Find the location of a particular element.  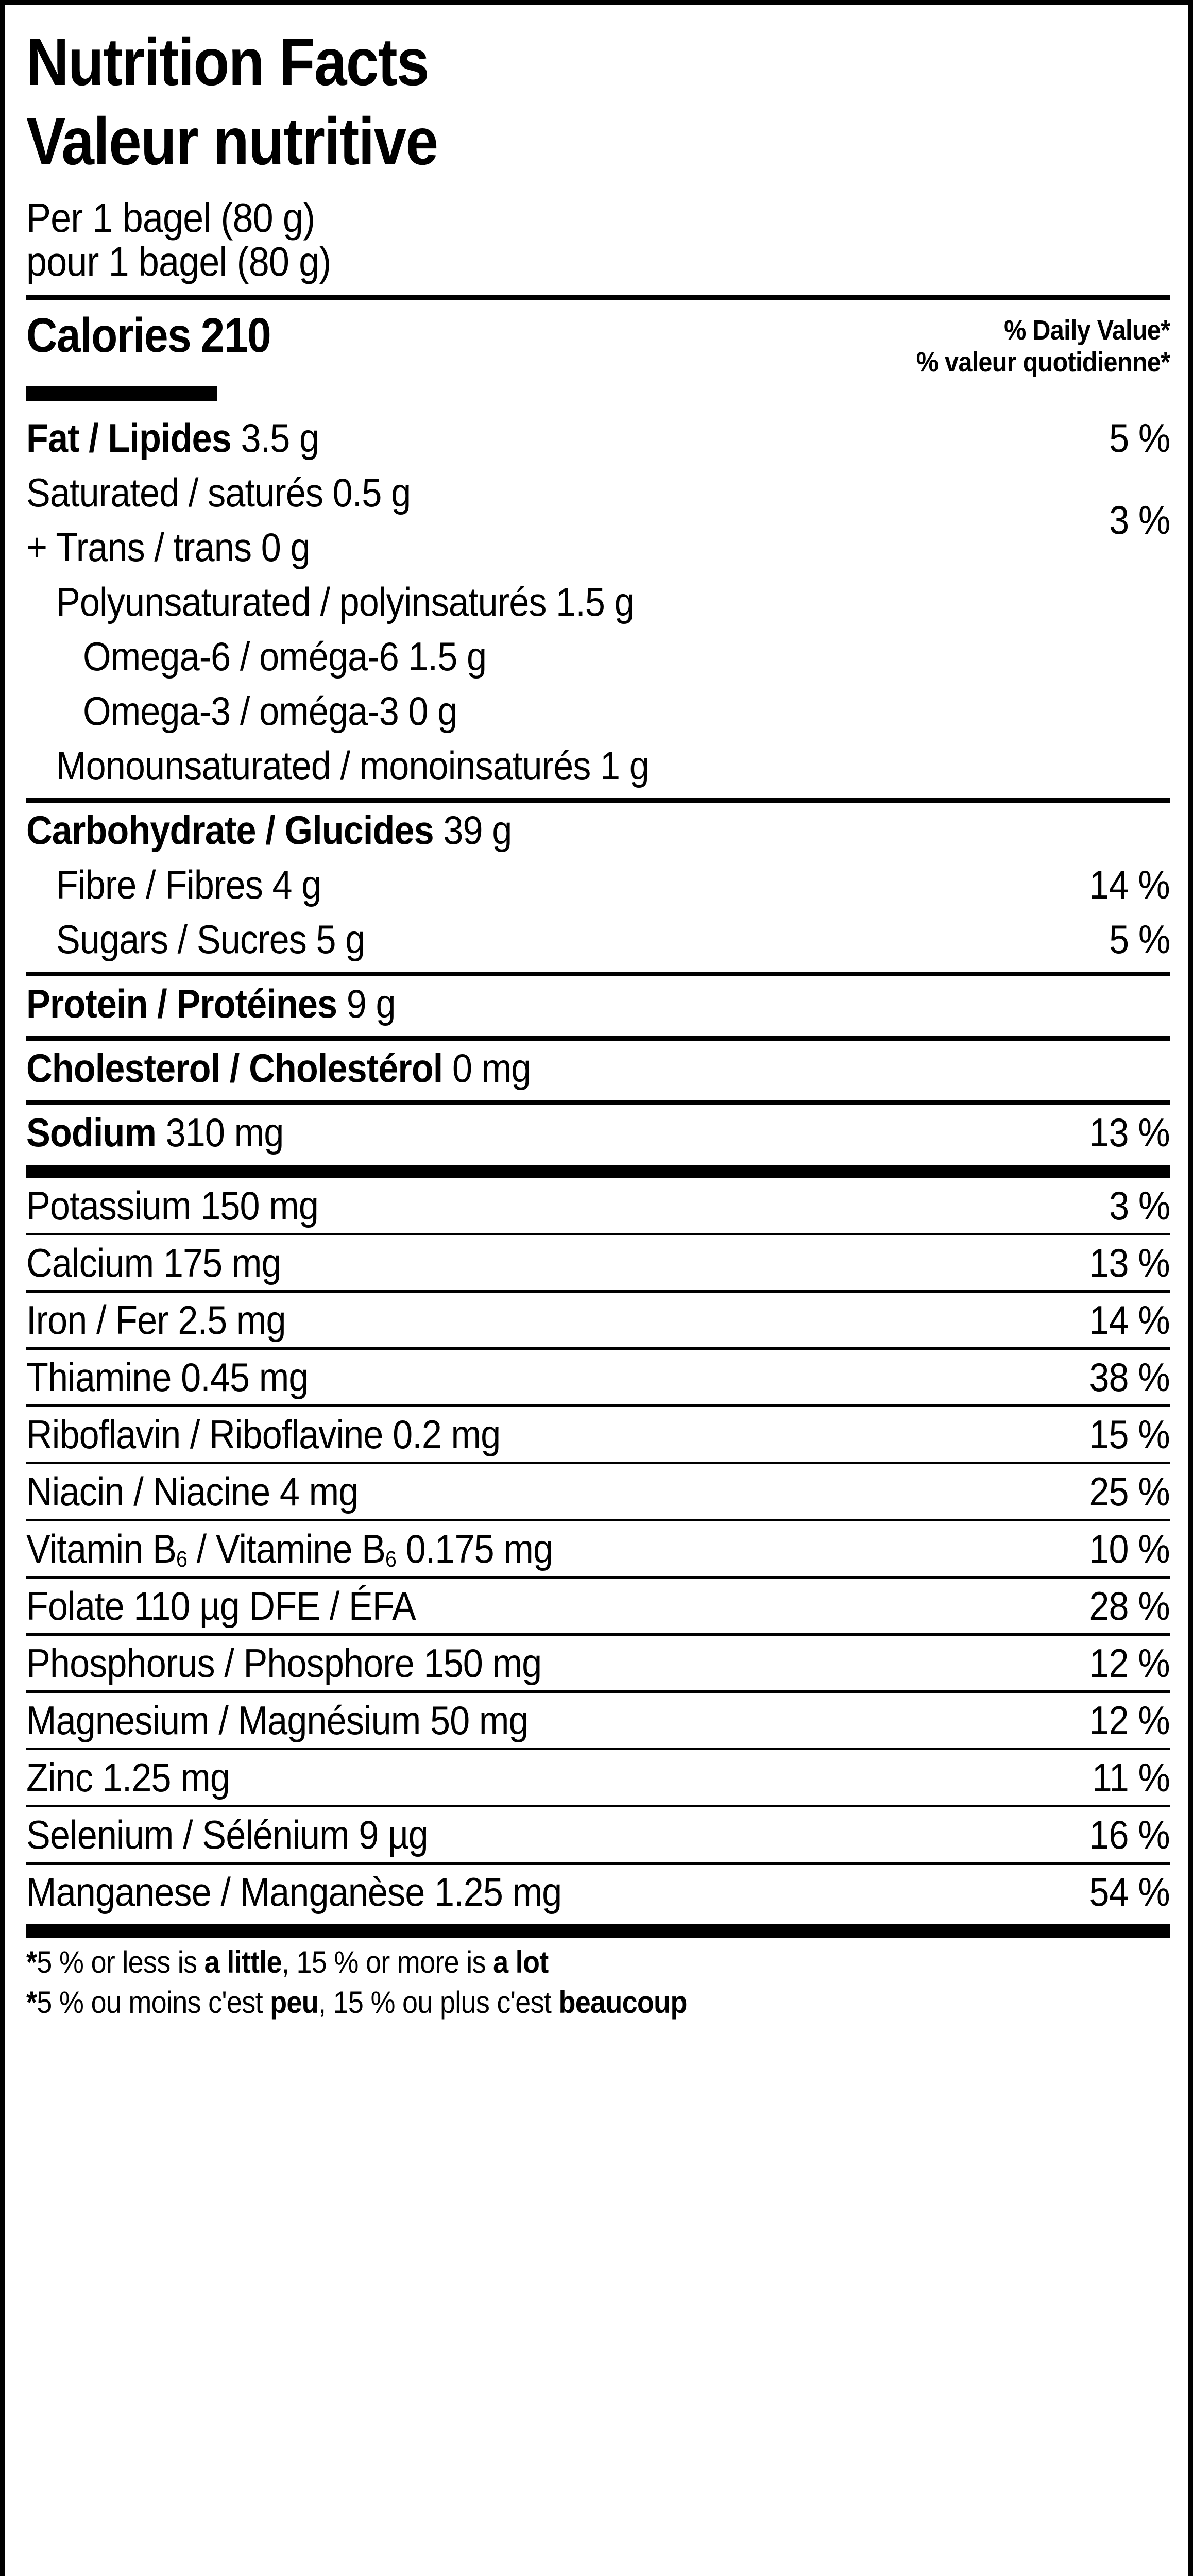

row-sugars-label: Sugars / Sucres is located at coordinates (181, 939).